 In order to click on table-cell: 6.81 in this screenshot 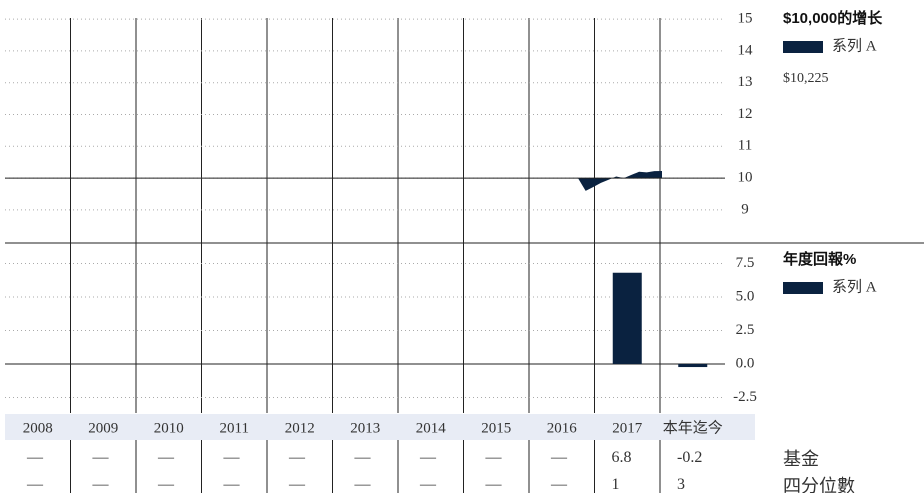, I will do `click(621, 471)`.